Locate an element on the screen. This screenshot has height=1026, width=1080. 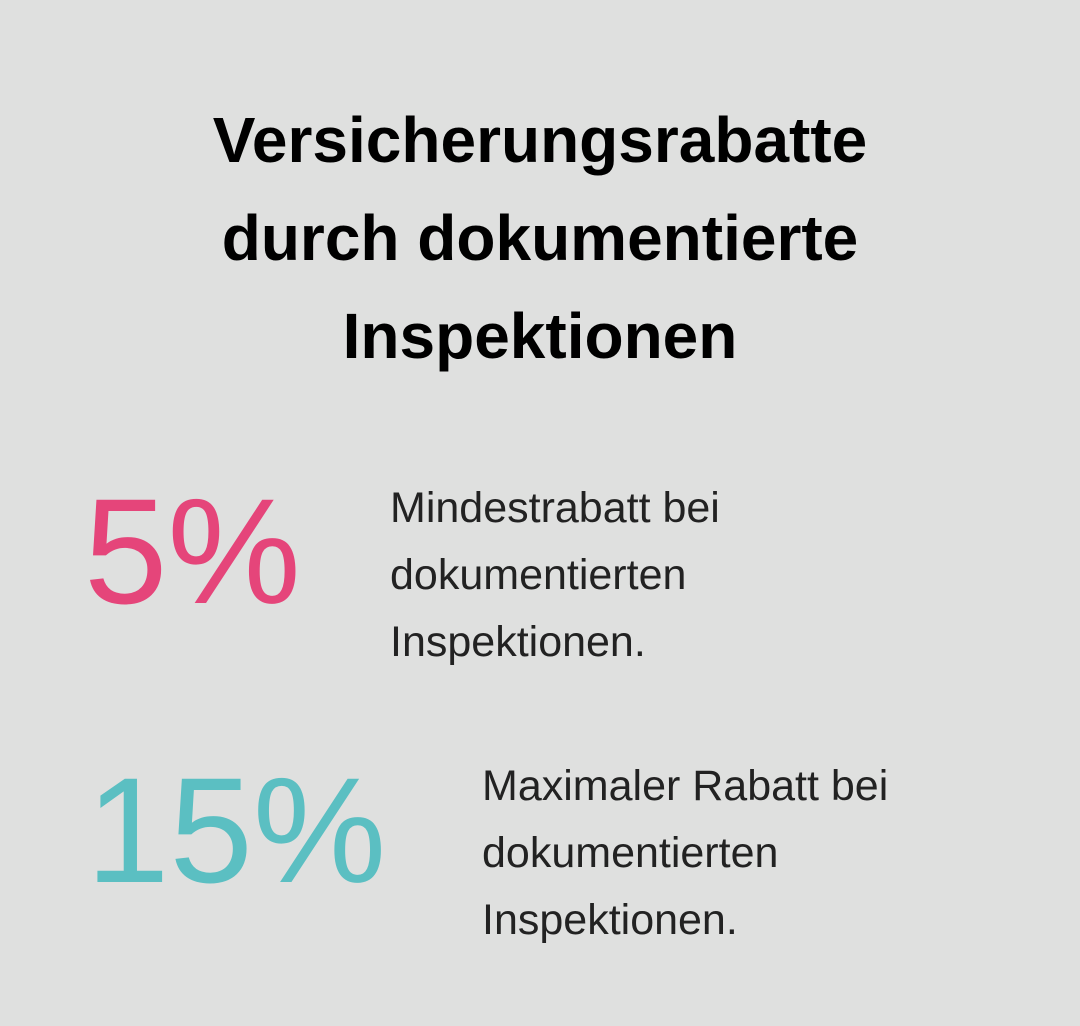
stat-description: Mindestrabatt bei is located at coordinates (555, 508).